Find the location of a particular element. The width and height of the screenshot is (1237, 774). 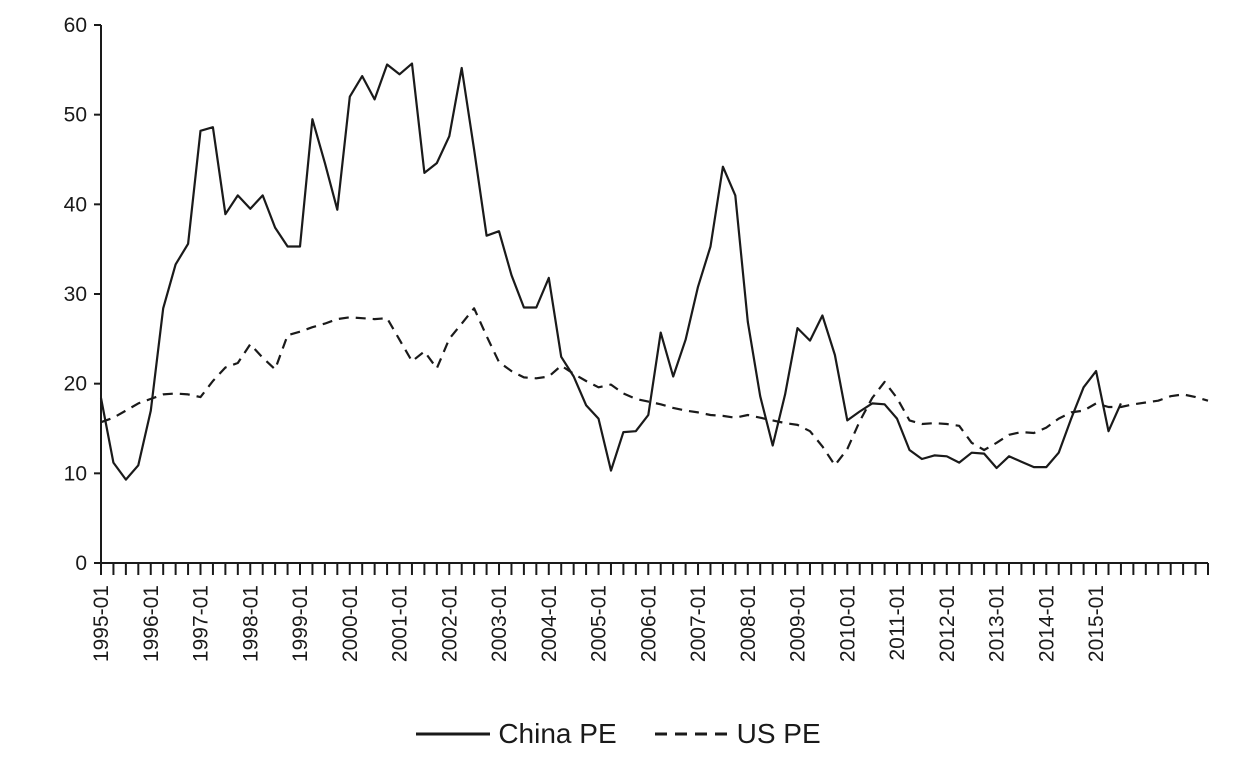

legend-solid-line-swatch is located at coordinates (453, 734).